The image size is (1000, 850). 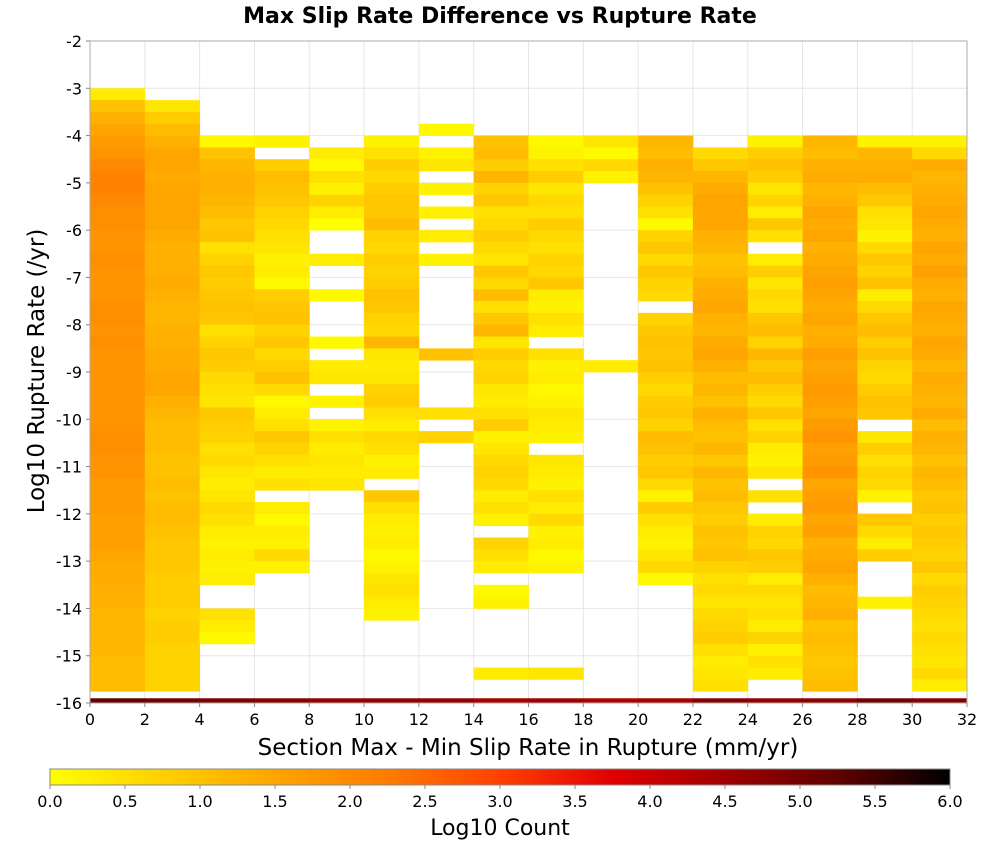 I want to click on y-tick-label: -11, so click(x=69, y=467).